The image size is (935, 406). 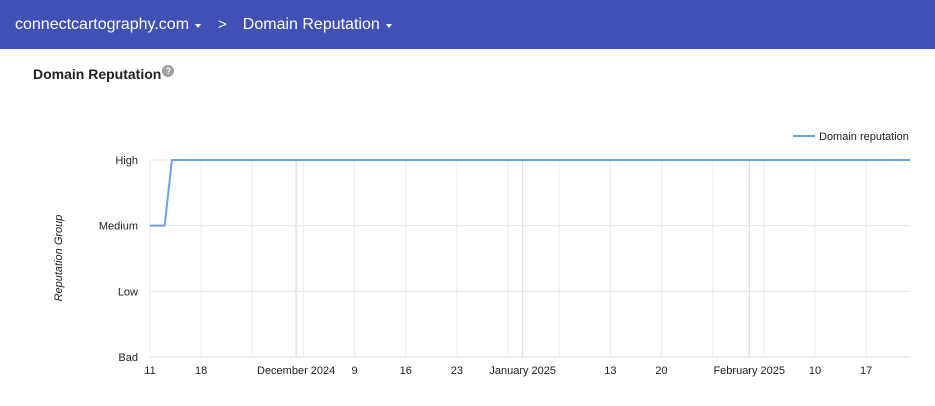 I want to click on x-tick-label: 17, so click(x=866, y=371).